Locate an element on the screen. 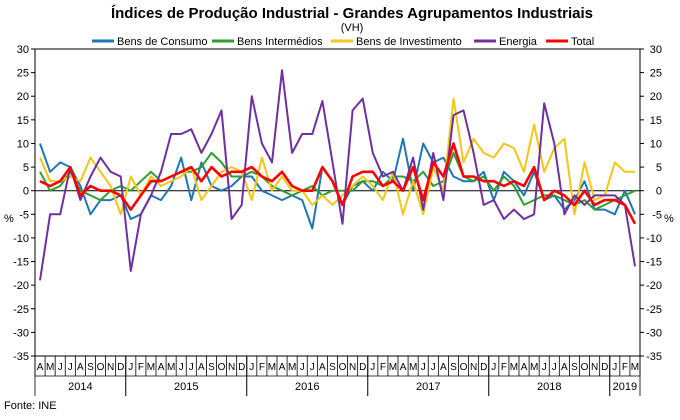 Image resolution: width=680 pixels, height=420 pixels. y-tick-label-right: 25 is located at coordinates (656, 74).